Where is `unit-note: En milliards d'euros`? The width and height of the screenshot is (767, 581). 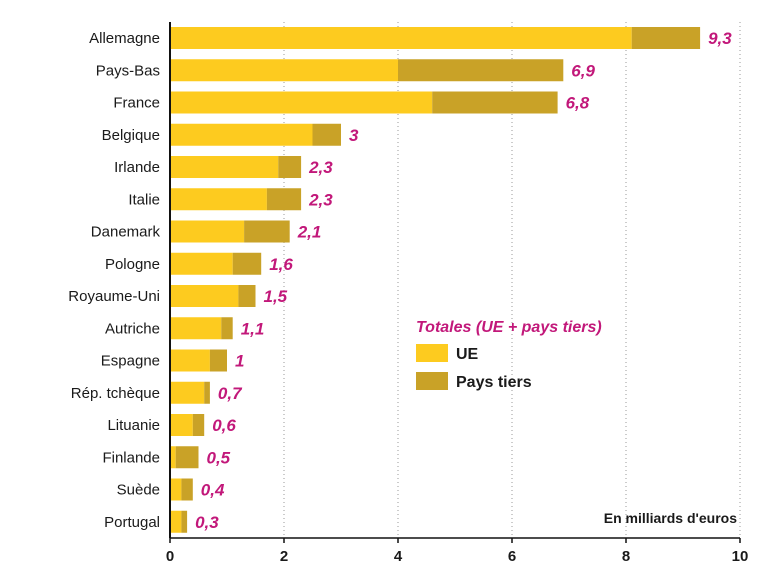 unit-note: En milliards d'euros is located at coordinates (670, 518).